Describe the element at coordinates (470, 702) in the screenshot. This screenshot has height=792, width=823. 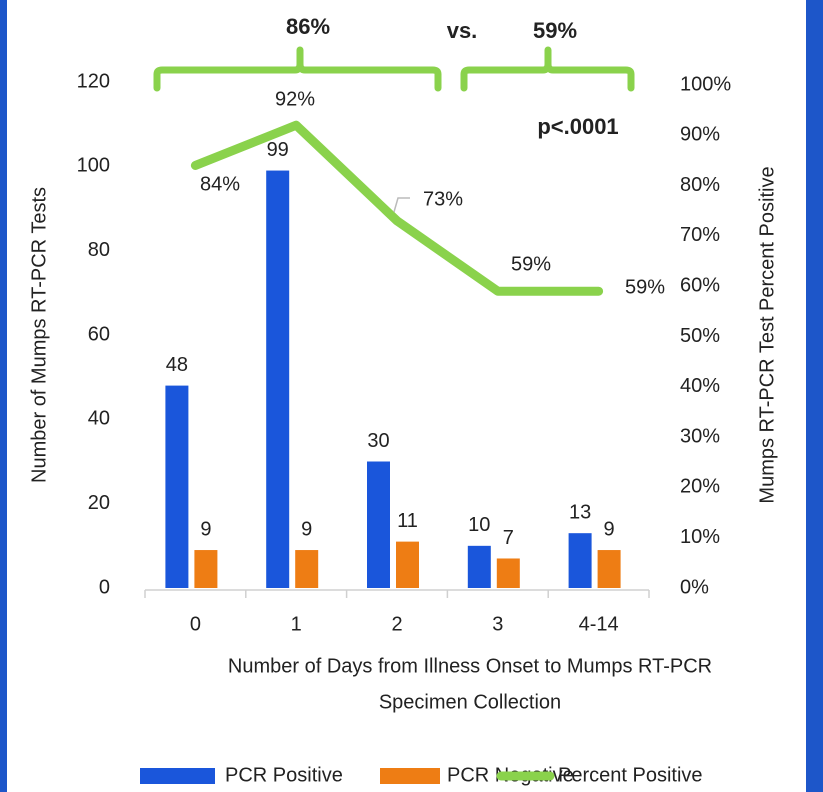
I see `x-axis-title: Specimen Collection` at that location.